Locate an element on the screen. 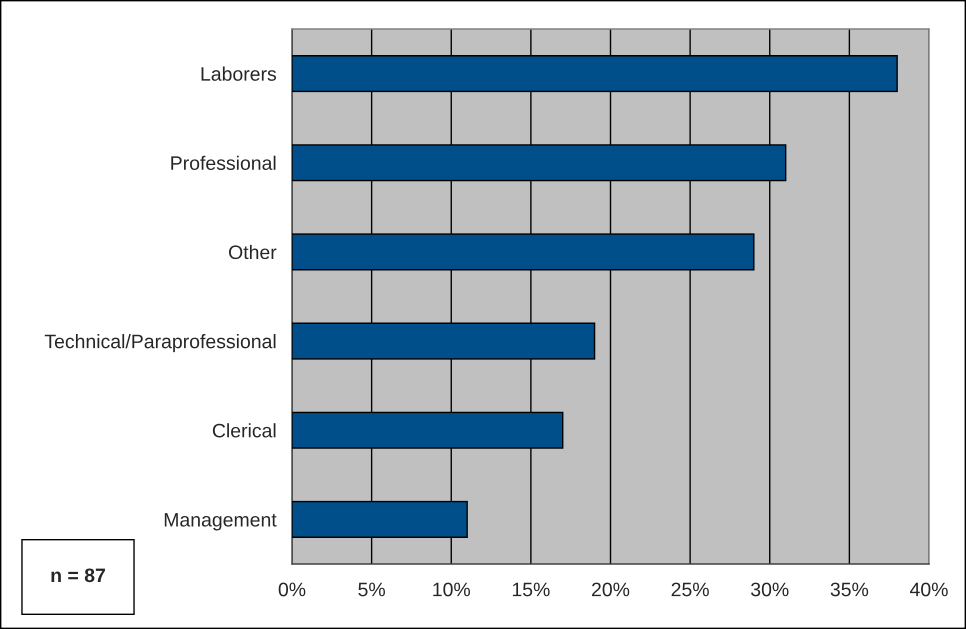  x-tick-label: 30% is located at coordinates (770, 589).